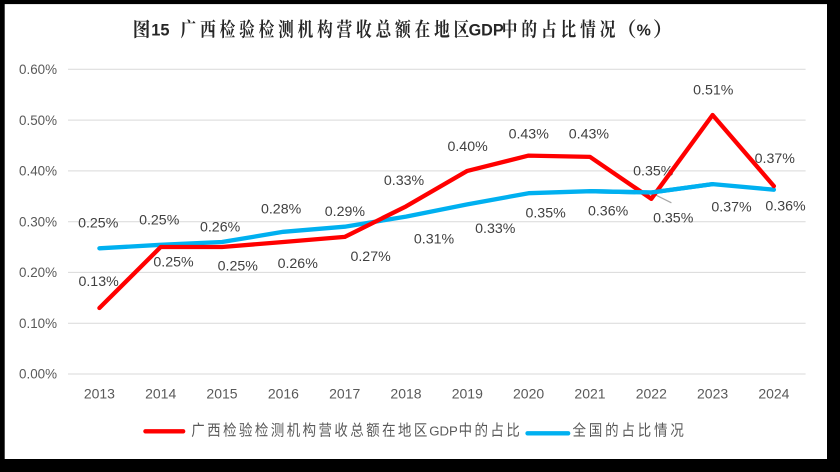 This screenshot has width=840, height=472. What do you see at coordinates (38, 69) in the screenshot?
I see `svg-text: 0.60%` at bounding box center [38, 69].